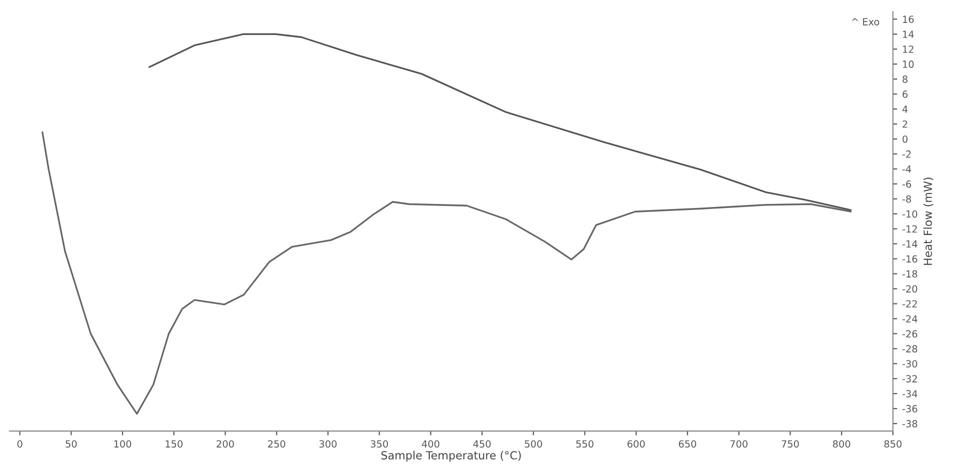 Image resolution: width=955 pixels, height=466 pixels. What do you see at coordinates (910, 289) in the screenshot?
I see `y-tick-label: -20` at bounding box center [910, 289].